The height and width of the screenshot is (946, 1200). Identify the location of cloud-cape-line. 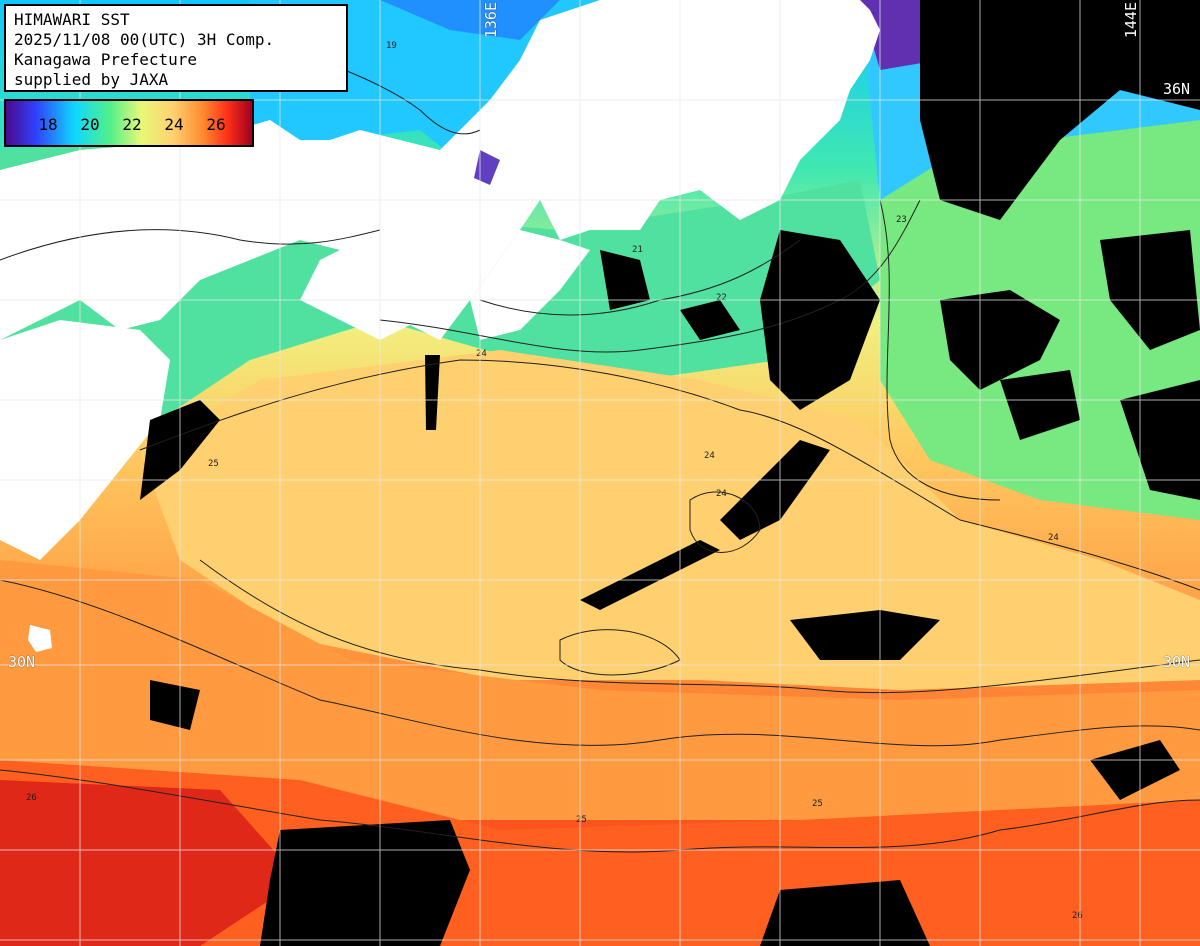
(432, 392).